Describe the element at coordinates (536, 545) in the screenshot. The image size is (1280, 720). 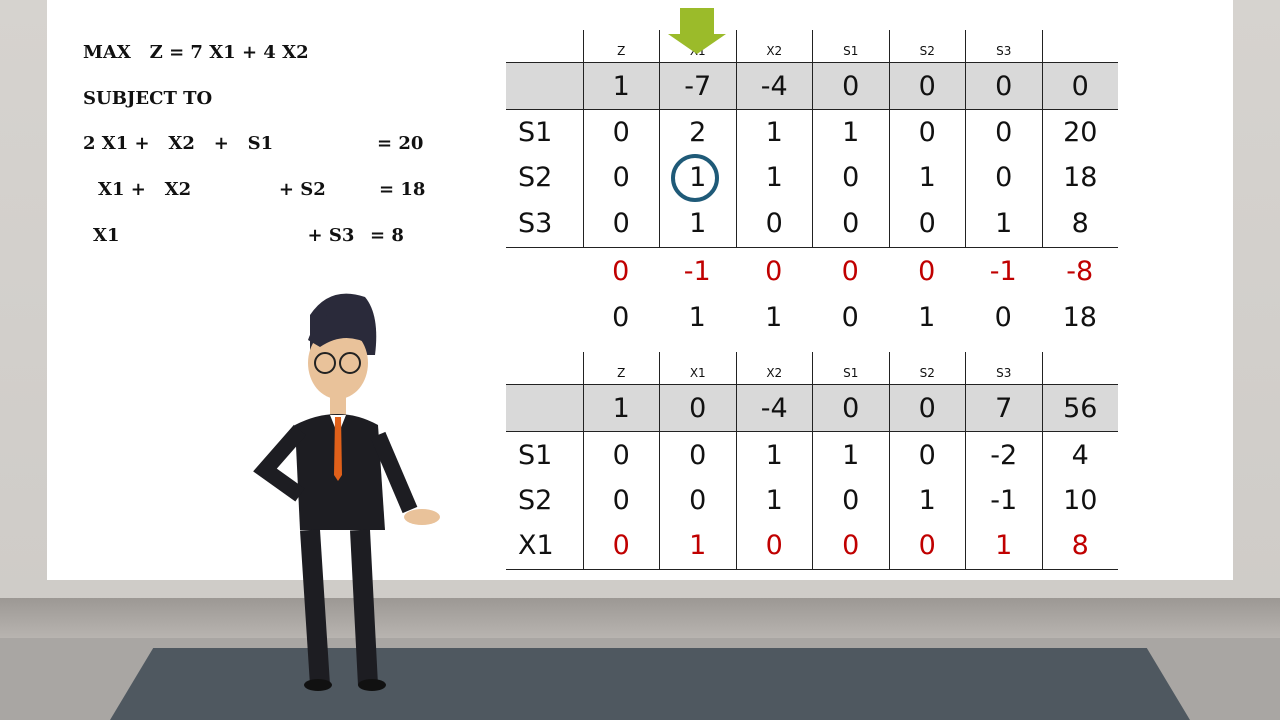
I see `row-label: X1` at that location.